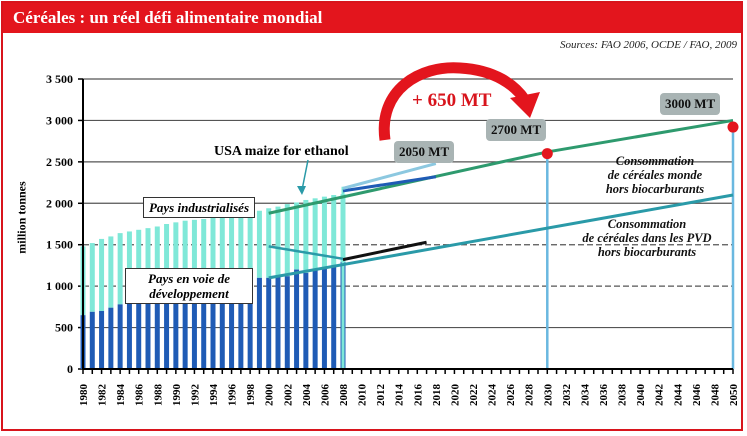  Describe the element at coordinates (647, 252) in the screenshot. I see `note-pvd-line: hors biocarburants` at that location.